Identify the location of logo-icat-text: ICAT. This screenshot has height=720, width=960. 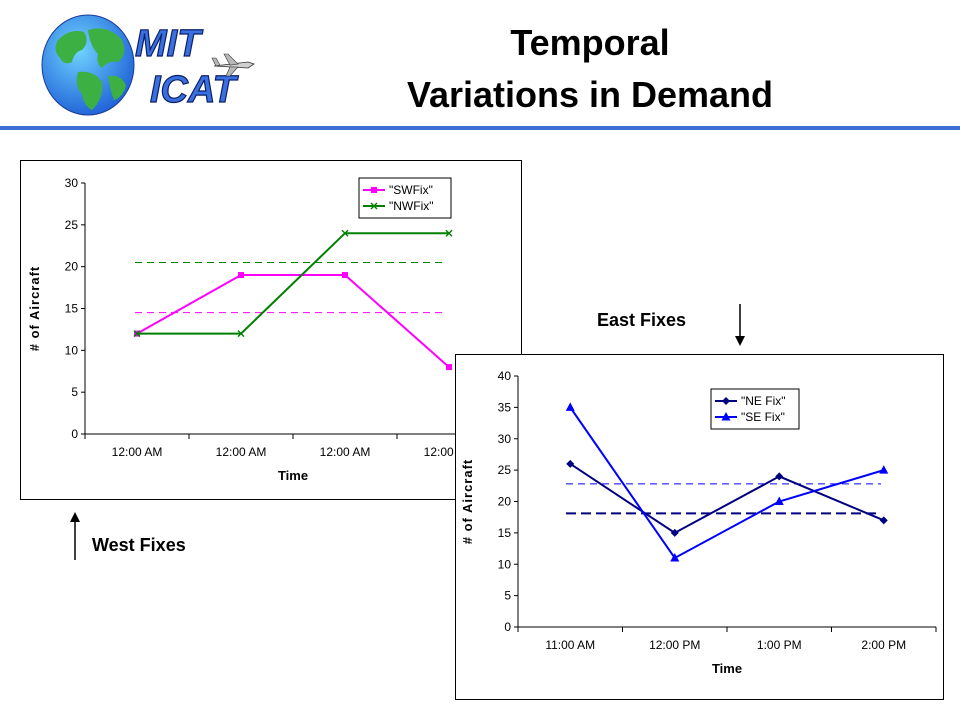
(194, 90).